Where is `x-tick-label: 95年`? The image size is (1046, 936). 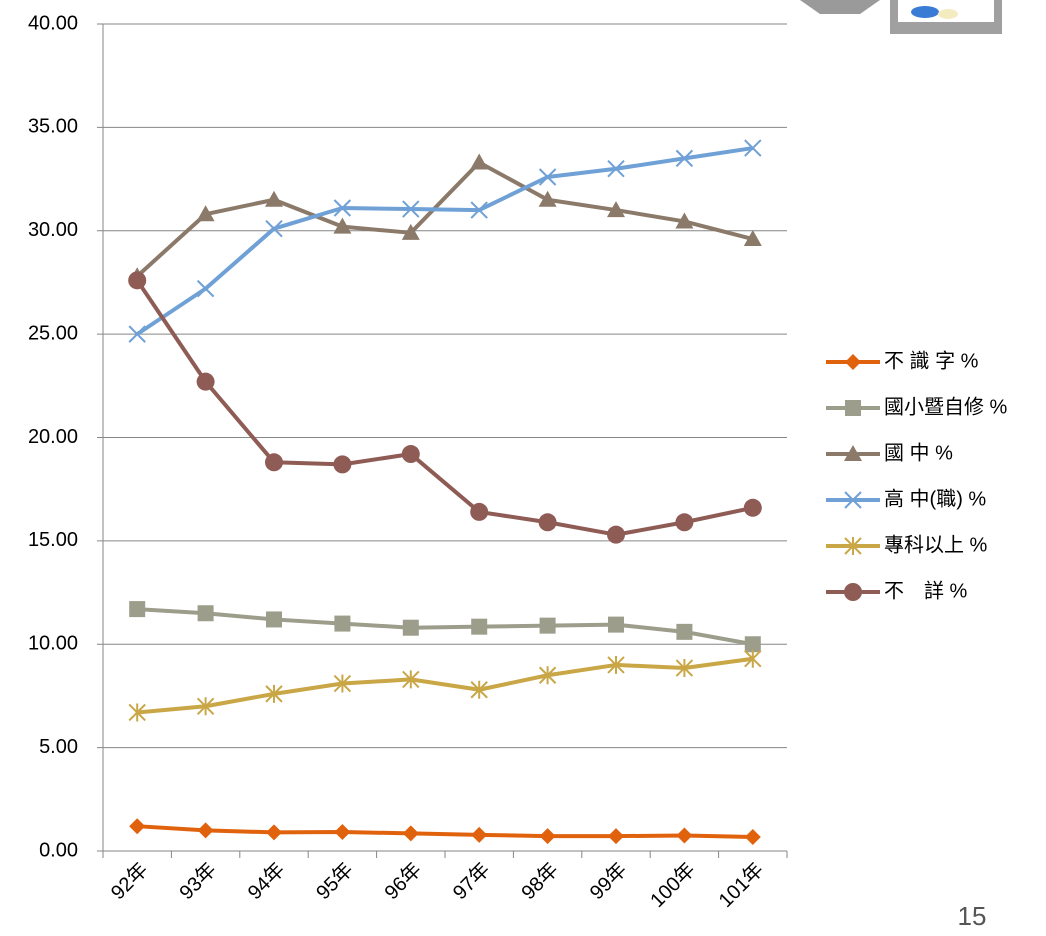
x-tick-label: 95年 is located at coordinates (335, 881).